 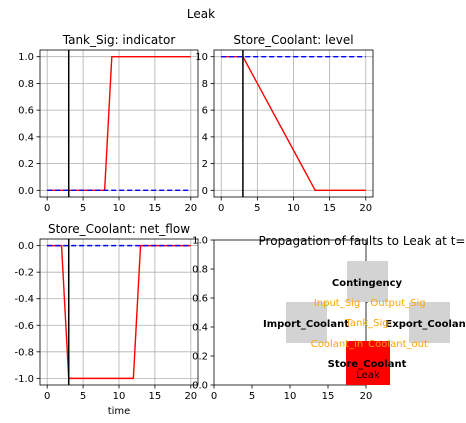 I want to click on node-import-coolant-label: Import_Coolant, so click(x=306, y=324).